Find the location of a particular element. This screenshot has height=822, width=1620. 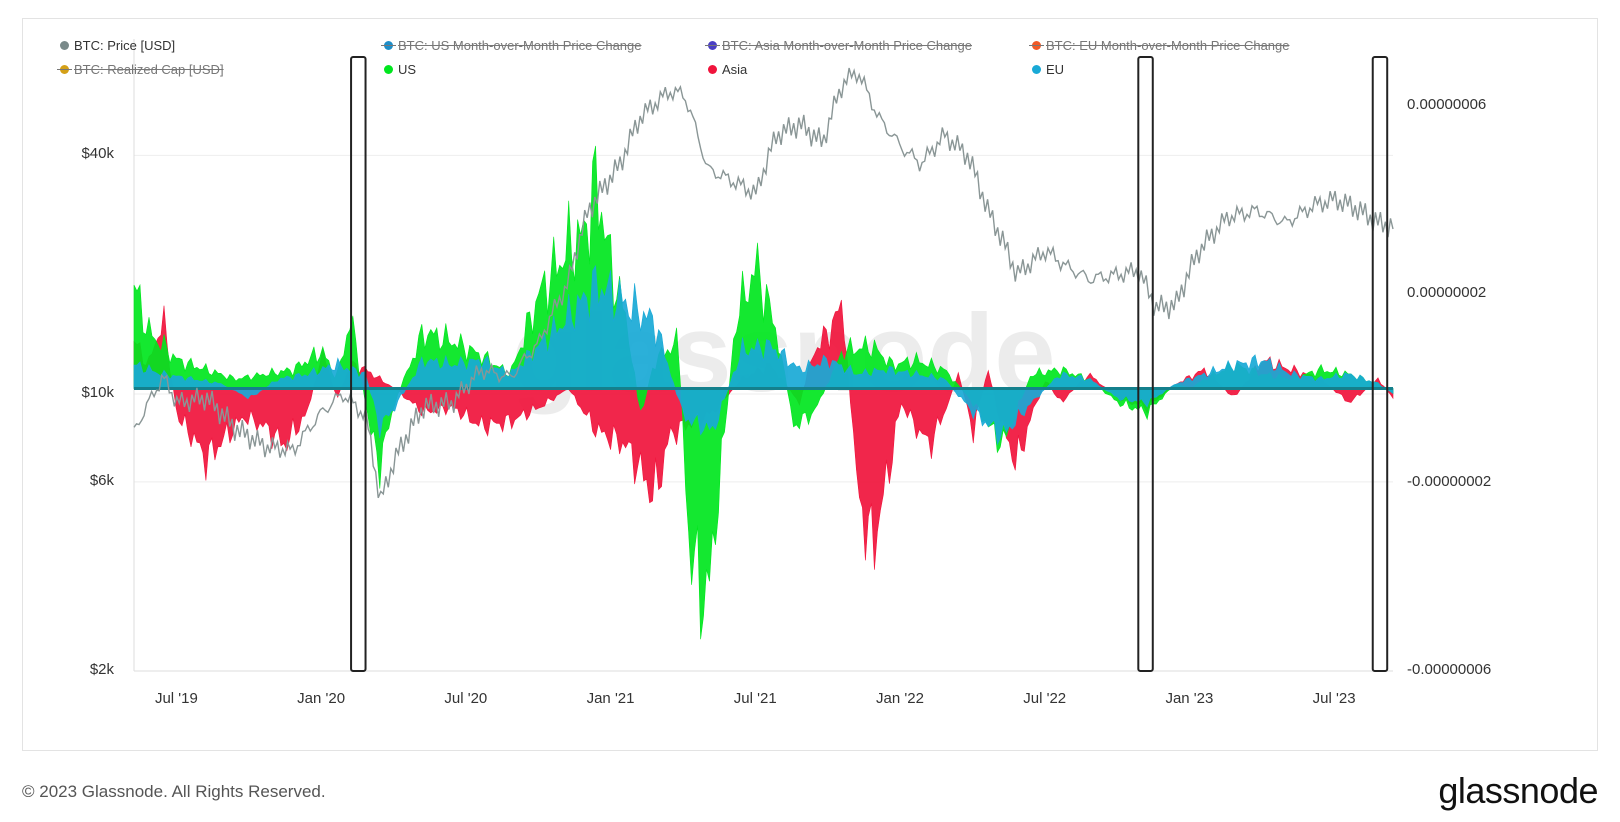

legend-label: EU is located at coordinates (1055, 69).